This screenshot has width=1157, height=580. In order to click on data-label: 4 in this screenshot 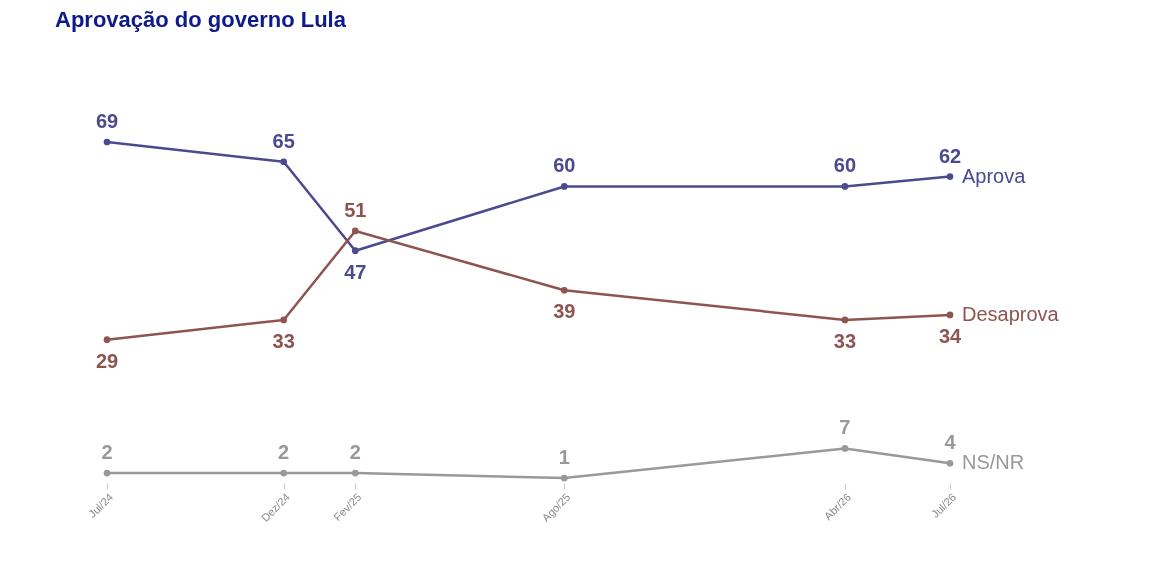, I will do `click(950, 442)`.